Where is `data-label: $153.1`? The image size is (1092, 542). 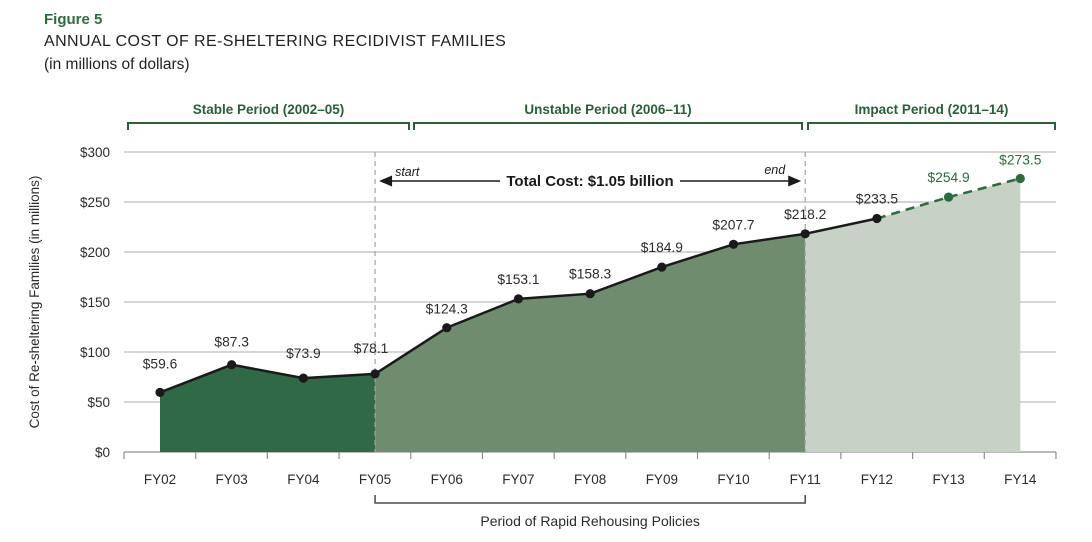 data-label: $153.1 is located at coordinates (518, 279).